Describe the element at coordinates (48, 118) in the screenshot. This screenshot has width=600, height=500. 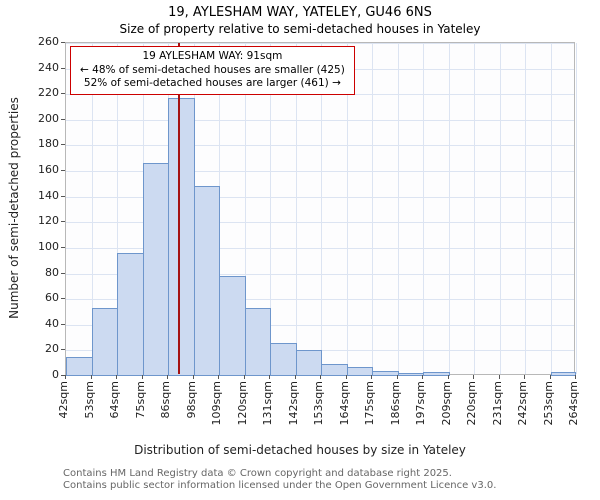
I see `y-tick-label: 200` at that location.